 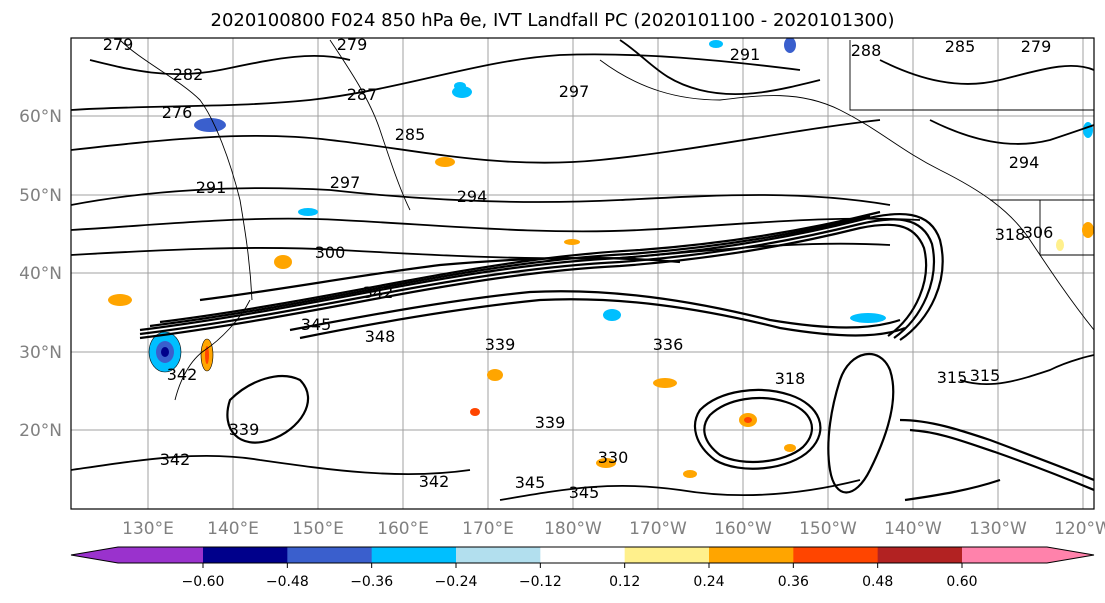 I want to click on lon-label: 150°E, so click(x=318, y=529).